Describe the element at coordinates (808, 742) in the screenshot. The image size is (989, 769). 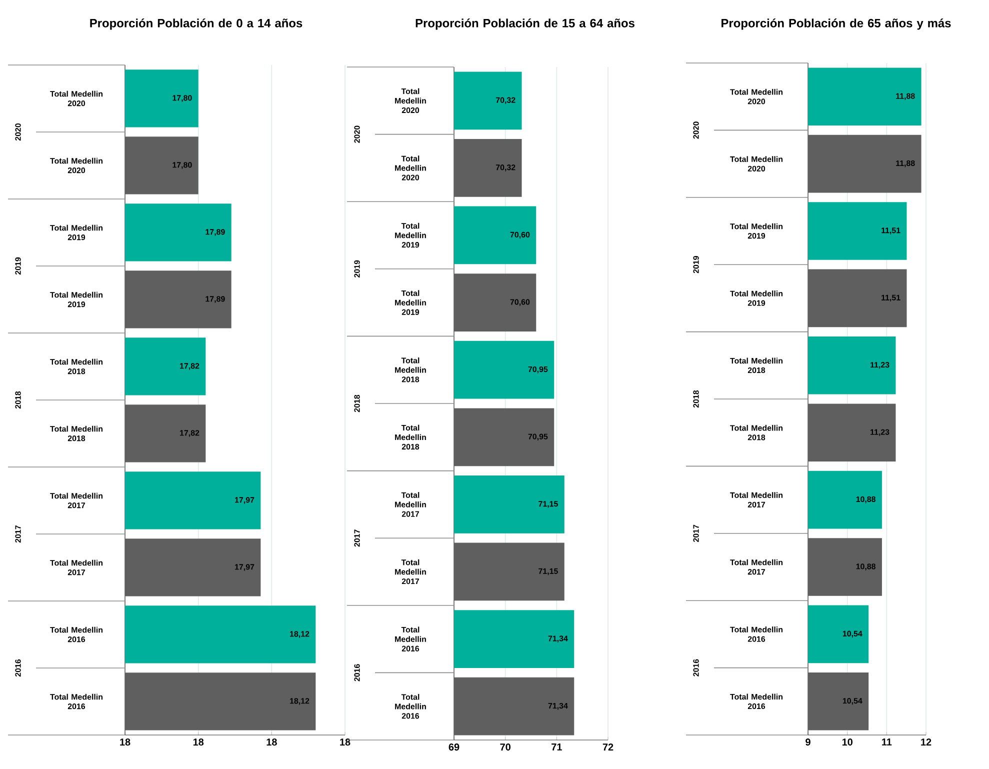
I see `x-tick-label: 9` at that location.